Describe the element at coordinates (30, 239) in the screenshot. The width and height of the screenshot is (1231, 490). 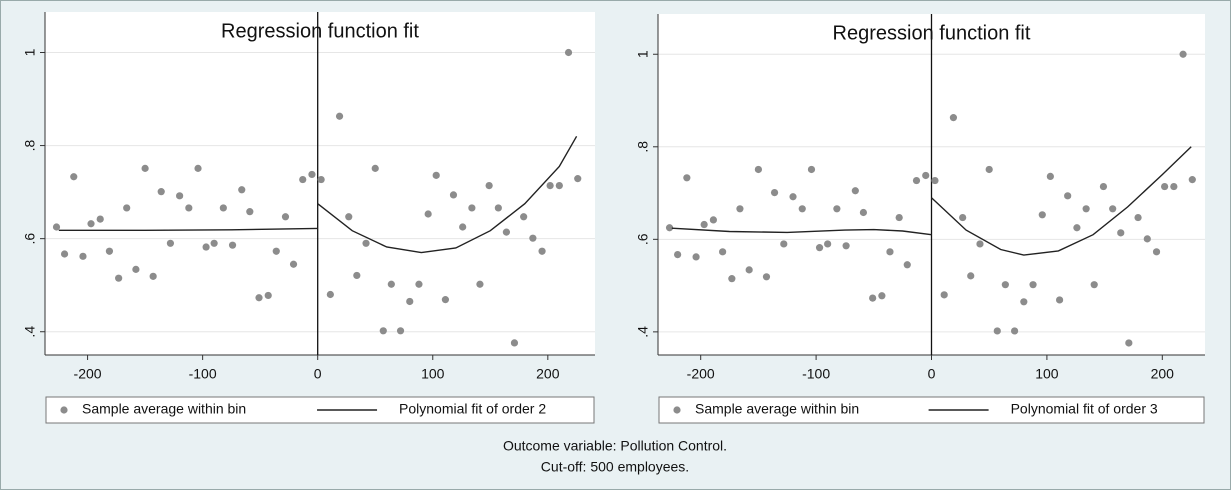
I see `y-tick-label: .6` at that location.